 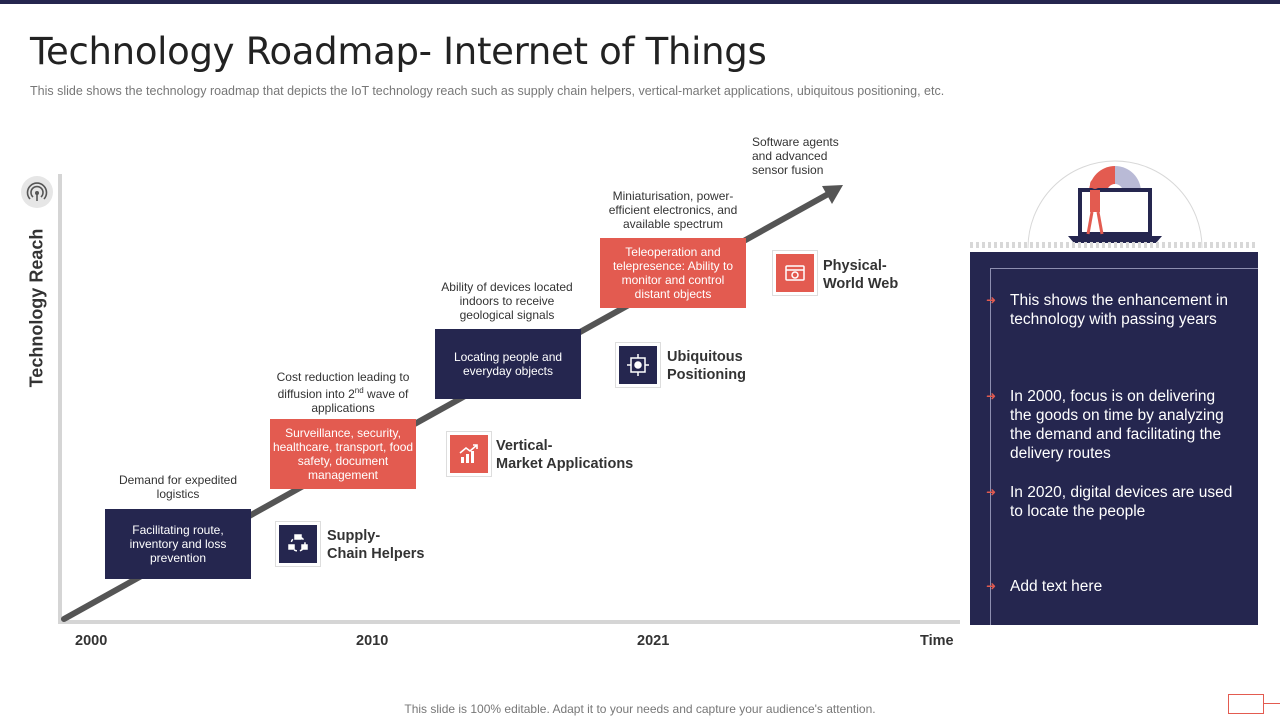 I want to click on laptop-analytics-illustration, so click(x=1115, y=204).